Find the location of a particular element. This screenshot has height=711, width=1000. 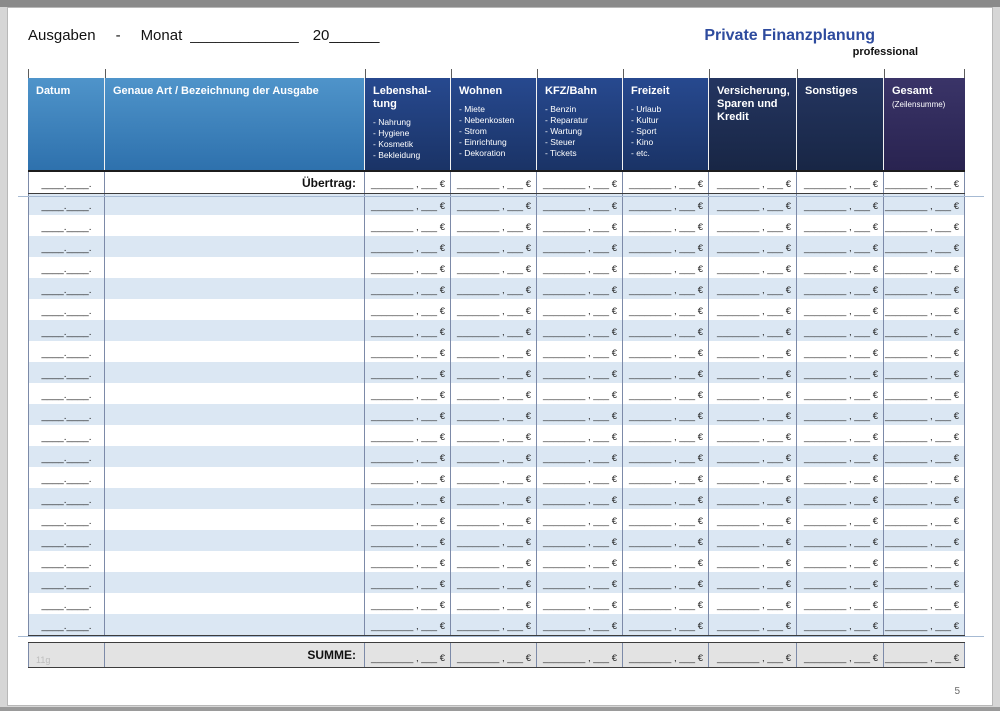

column-title: Lebenshal- tung is located at coordinates (402, 97).